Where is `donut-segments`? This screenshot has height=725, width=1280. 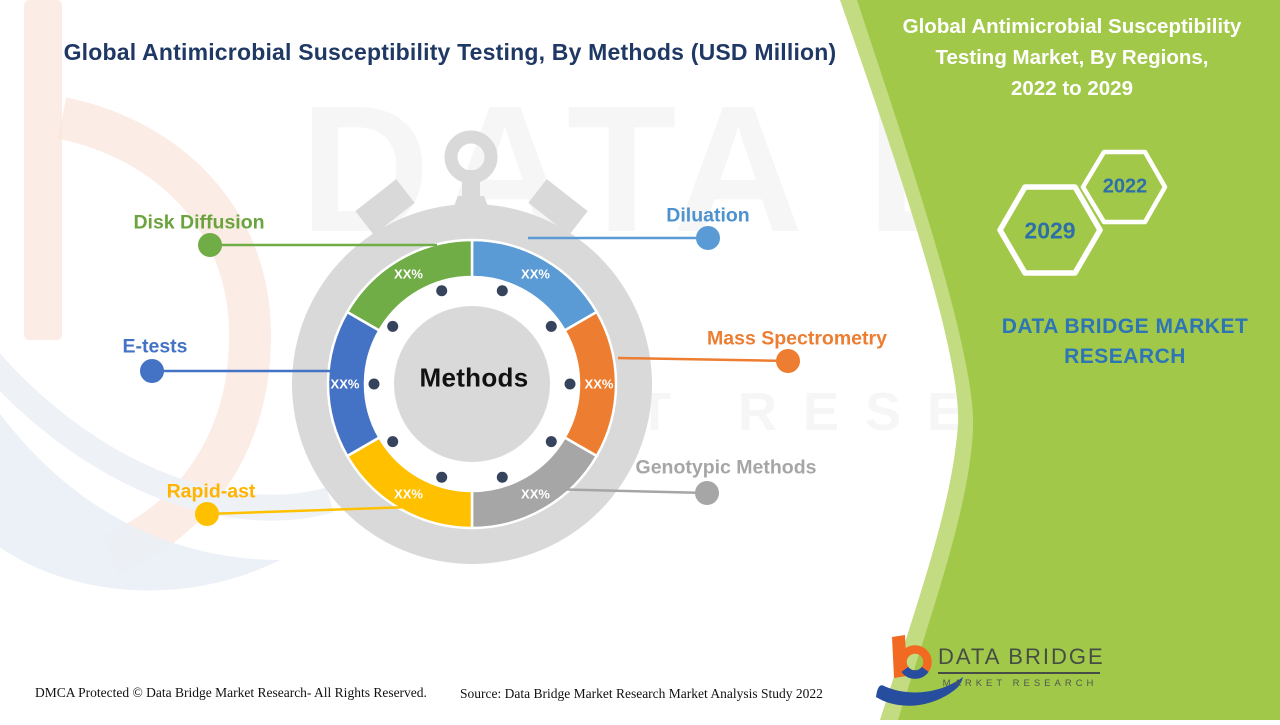 donut-segments is located at coordinates (472, 384).